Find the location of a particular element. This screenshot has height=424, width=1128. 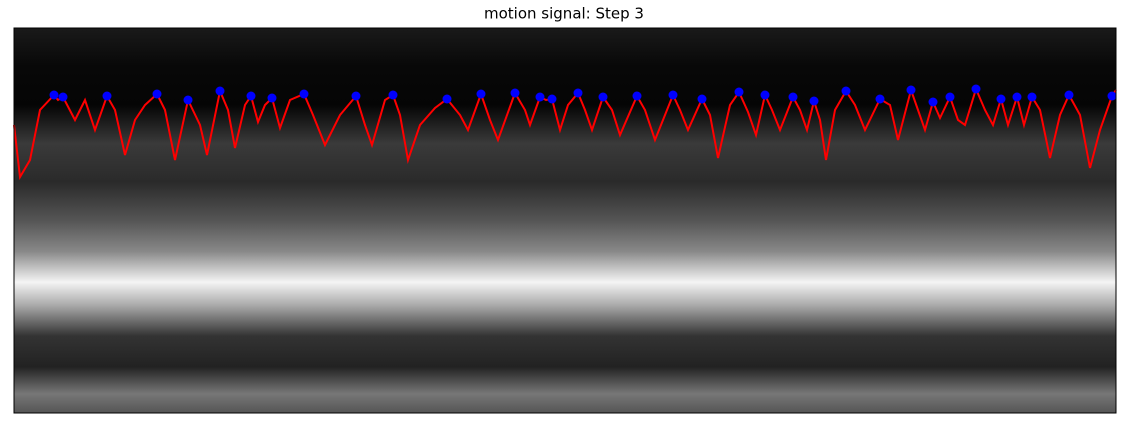

chart-title: motion signal: Step 3 is located at coordinates (564, 14).